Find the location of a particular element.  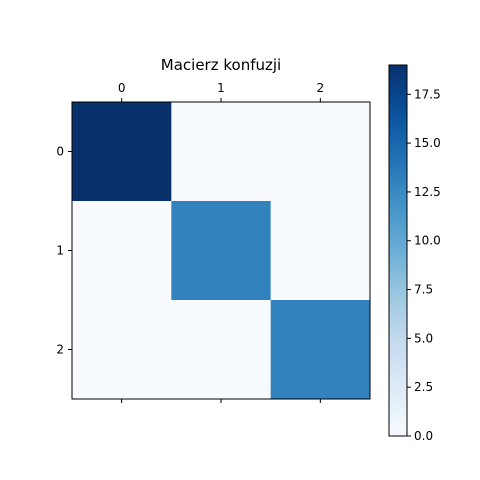

x-tick-label: 1 is located at coordinates (221, 88).